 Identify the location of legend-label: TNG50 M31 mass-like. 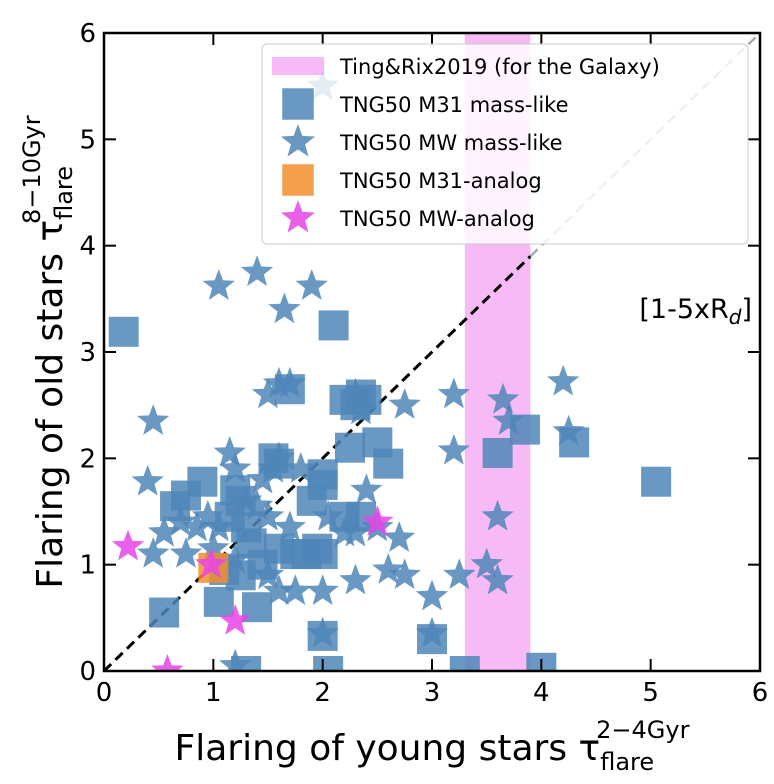
(454, 105).